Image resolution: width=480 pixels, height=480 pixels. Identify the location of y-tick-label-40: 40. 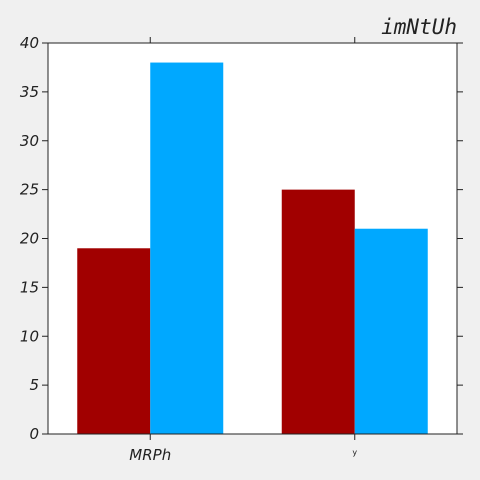
(29, 43).